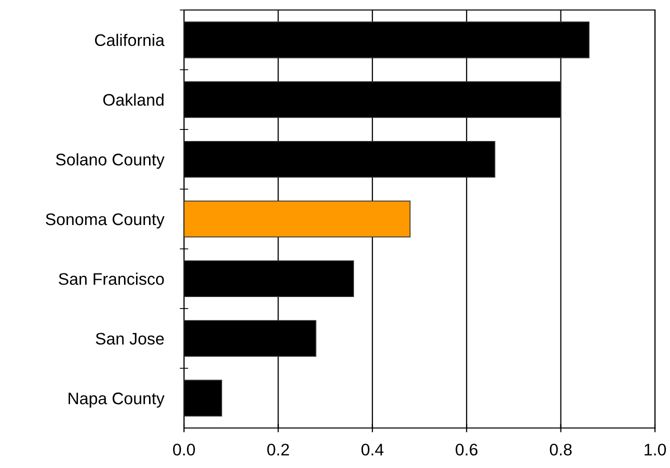  What do you see at coordinates (133, 100) in the screenshot?
I see `y-tick-label: Oakland` at bounding box center [133, 100].